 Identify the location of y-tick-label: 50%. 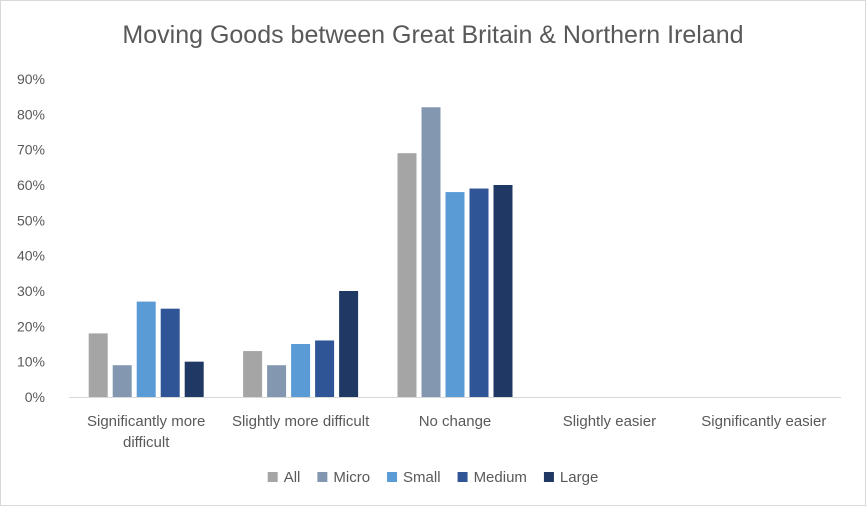
(31, 220).